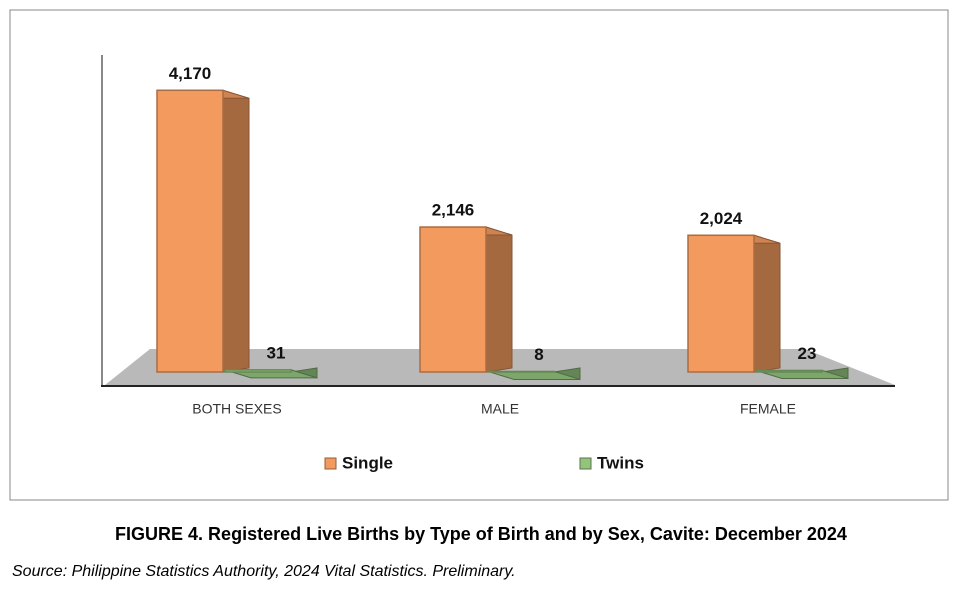 This screenshot has width=962, height=591. Describe the element at coordinates (620, 462) in the screenshot. I see `legend-label: Twins` at that location.